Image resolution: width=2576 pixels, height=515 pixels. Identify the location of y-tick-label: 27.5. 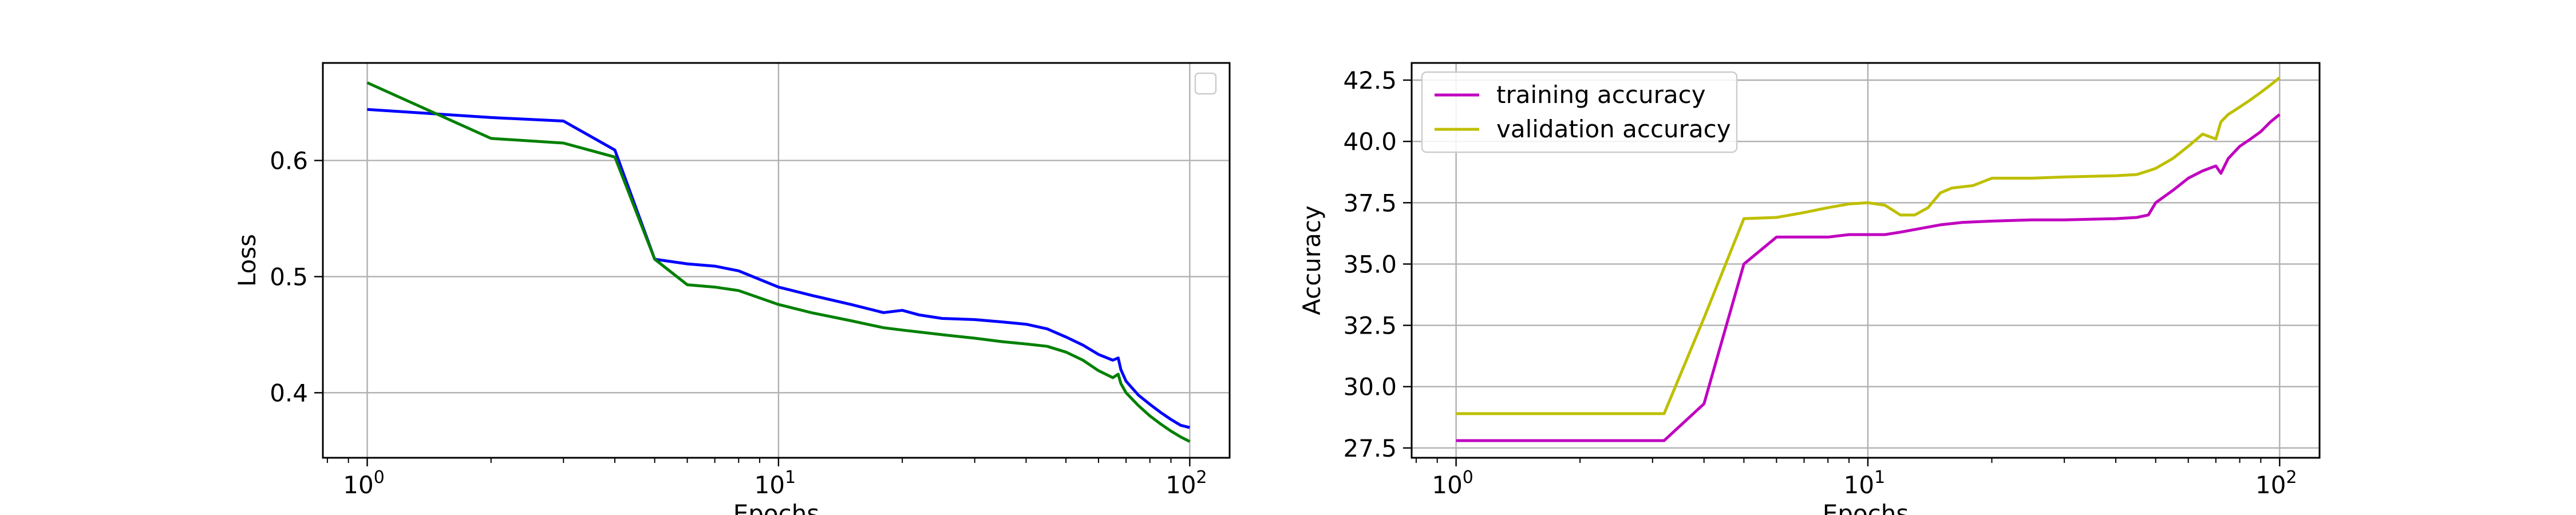
(1370, 448).